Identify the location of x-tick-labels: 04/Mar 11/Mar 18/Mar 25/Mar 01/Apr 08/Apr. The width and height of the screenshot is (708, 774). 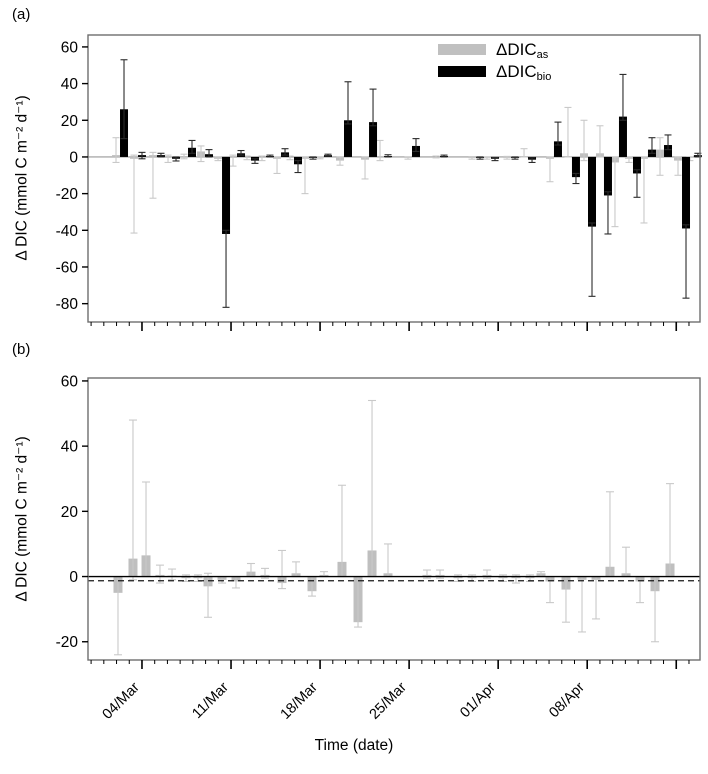
(344, 700).